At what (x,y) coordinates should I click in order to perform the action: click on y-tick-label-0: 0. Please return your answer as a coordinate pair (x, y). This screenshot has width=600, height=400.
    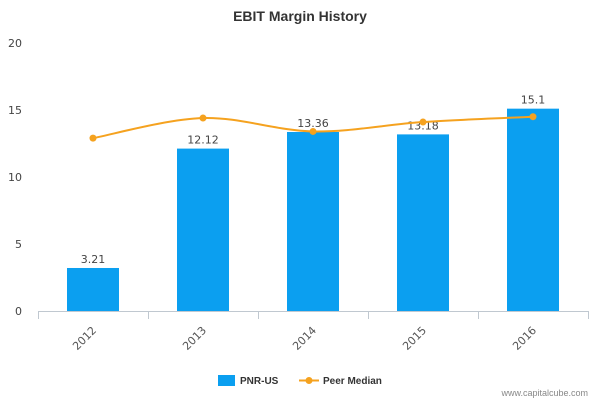
    Looking at the image, I should click on (18, 311).